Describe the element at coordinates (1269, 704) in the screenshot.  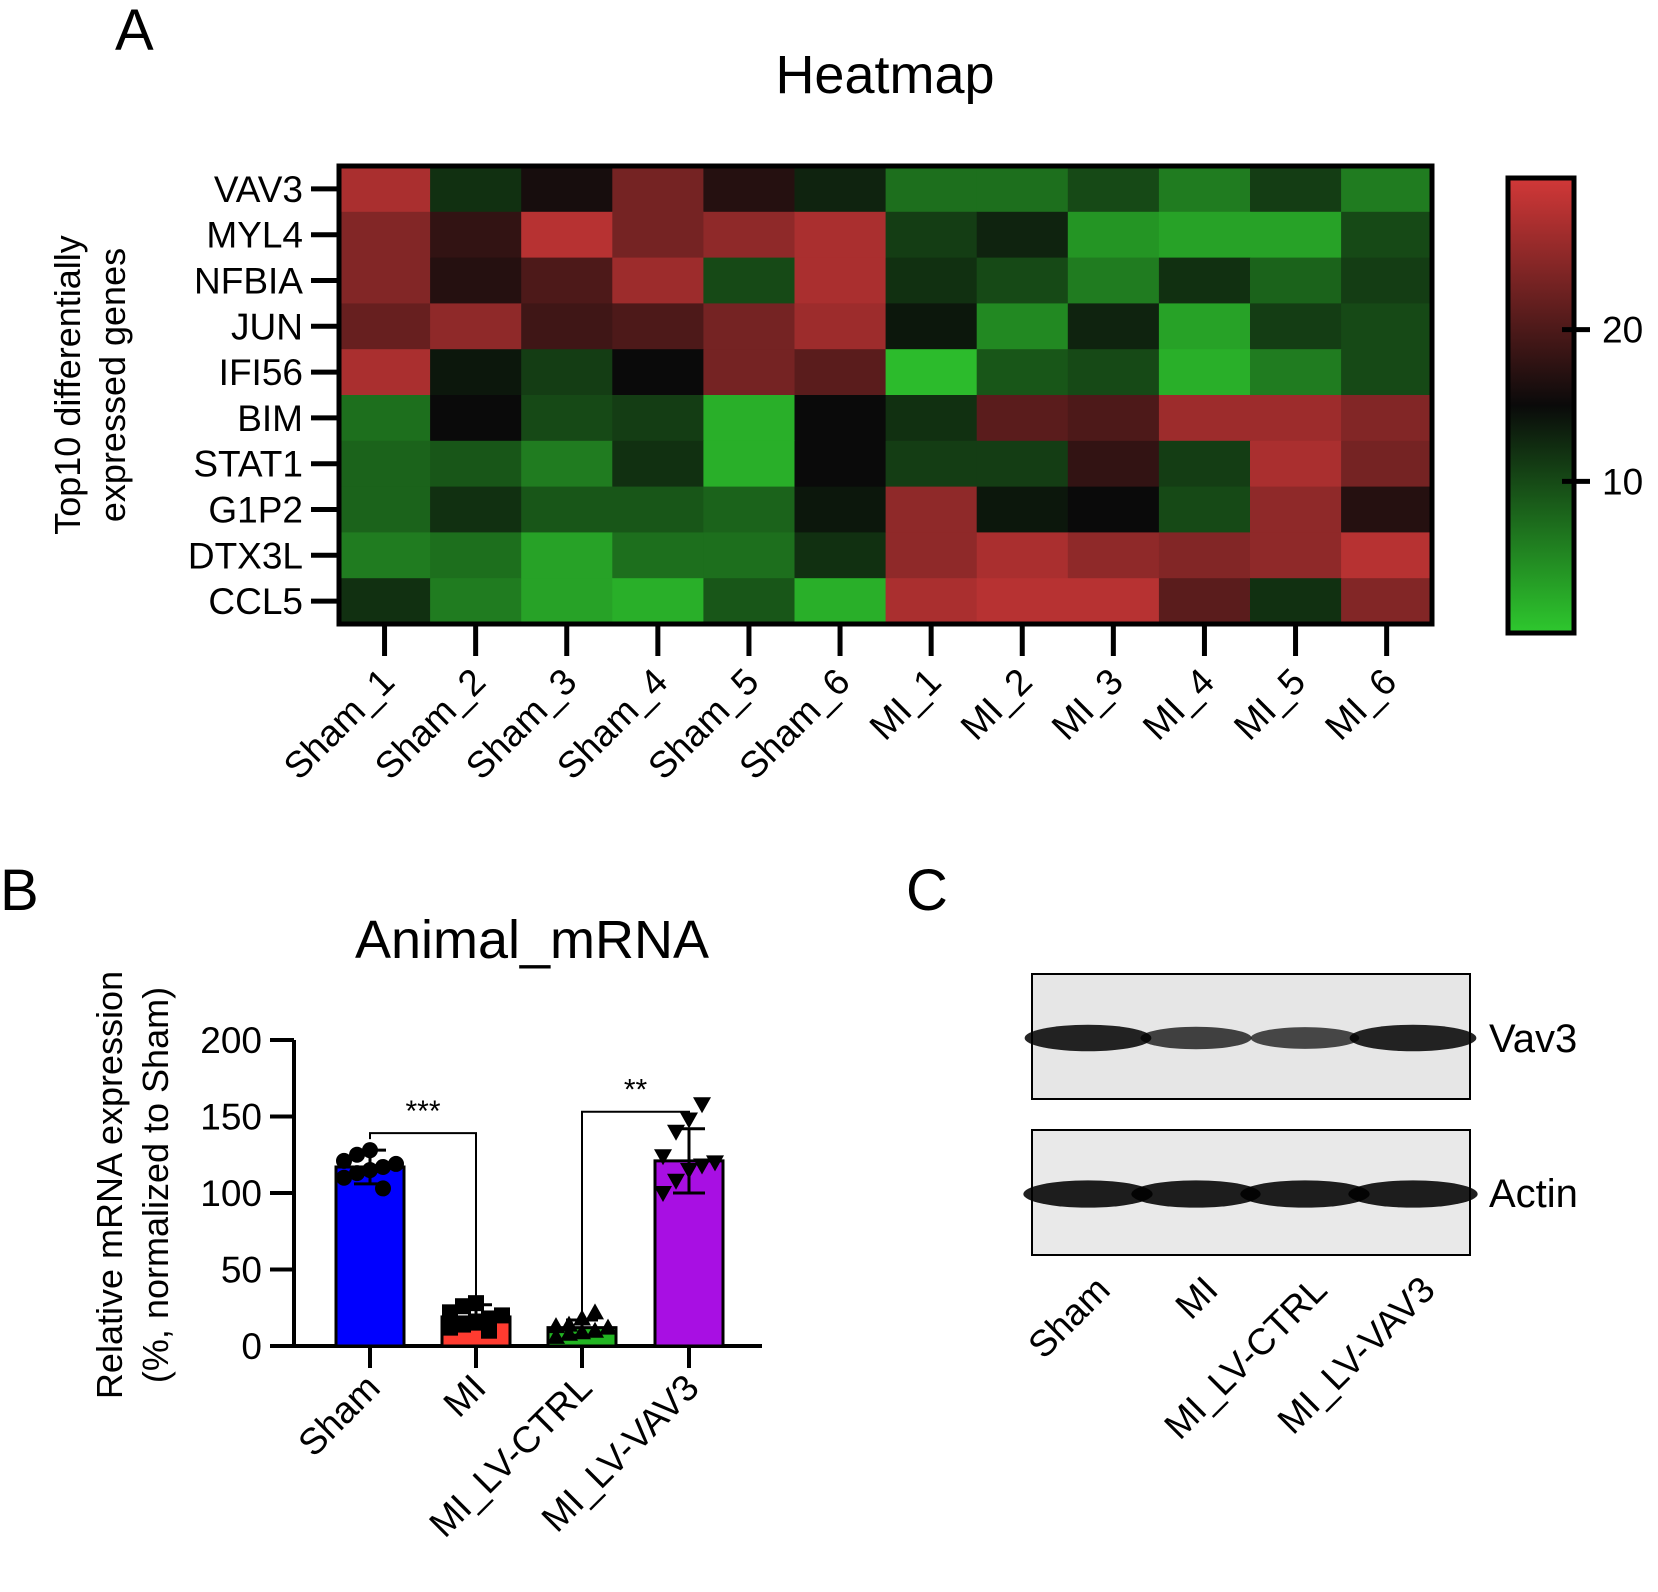
I see `heatmap-col-label: MI_5` at that location.